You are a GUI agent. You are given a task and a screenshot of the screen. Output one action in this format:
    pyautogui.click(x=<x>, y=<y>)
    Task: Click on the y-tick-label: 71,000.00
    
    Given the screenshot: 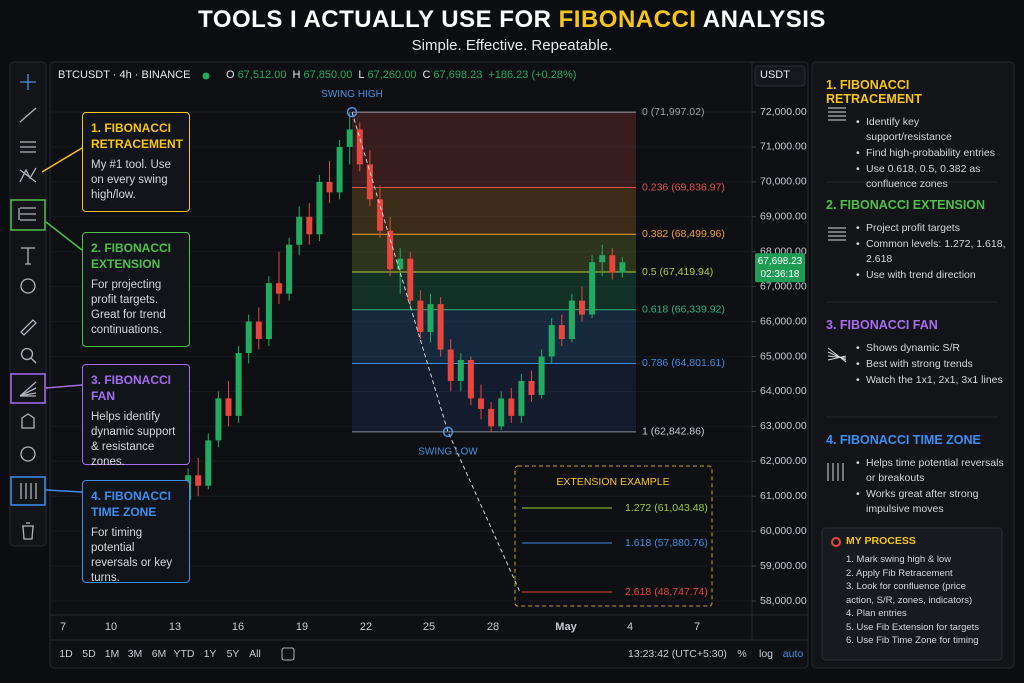 What is the action you would take?
    pyautogui.click(x=783, y=147)
    